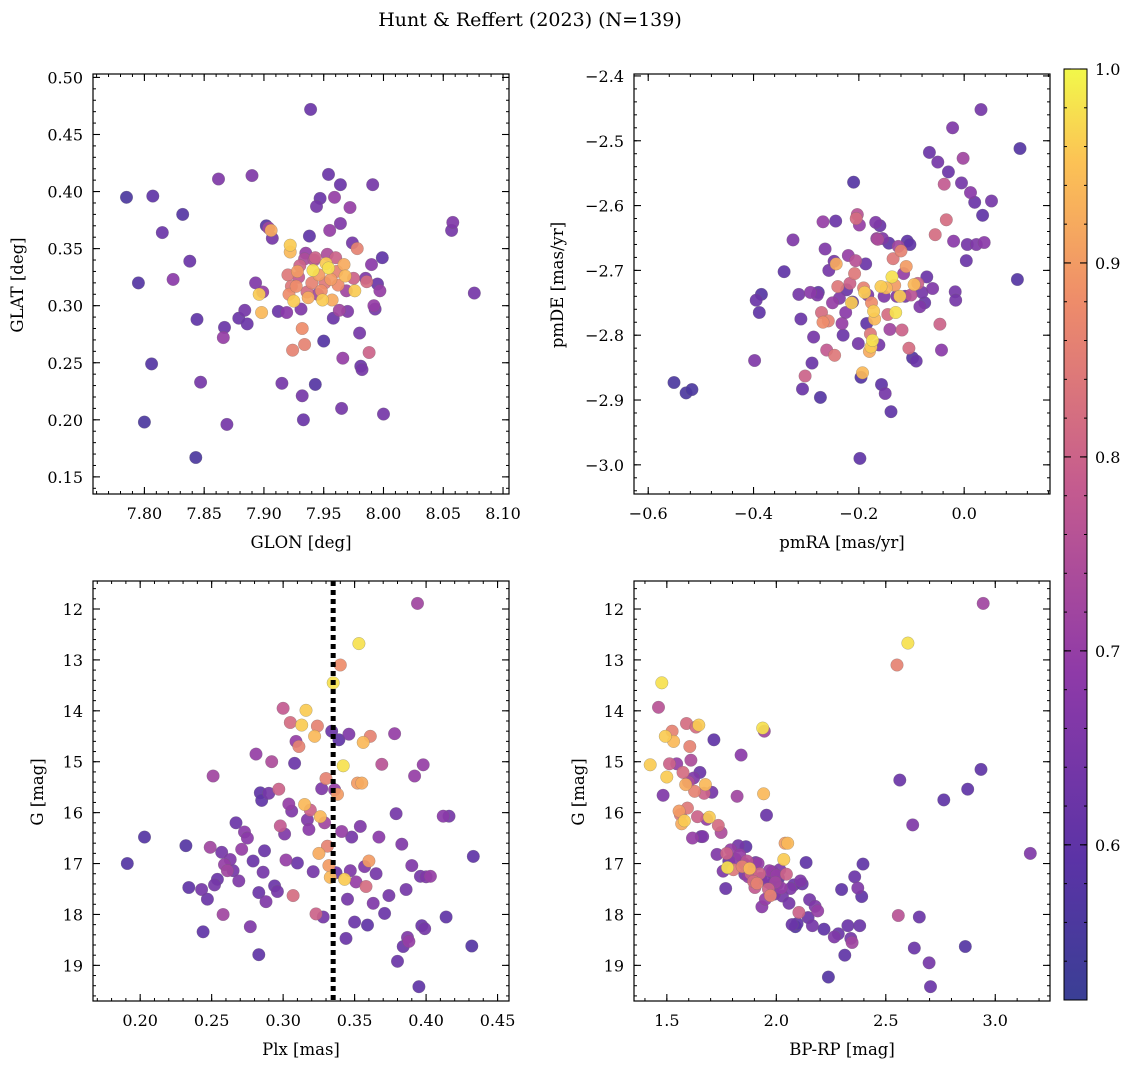 The width and height of the screenshot is (1136, 1068). What do you see at coordinates (384, 513) in the screenshot?
I see `x-tick-label: 8.00` at bounding box center [384, 513].